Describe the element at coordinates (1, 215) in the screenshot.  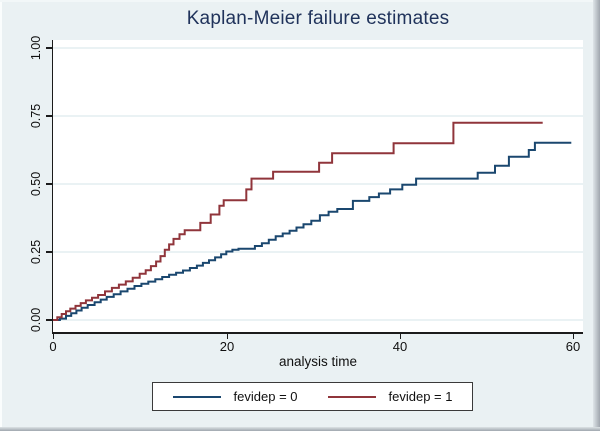
I see `window-edge-left` at that location.